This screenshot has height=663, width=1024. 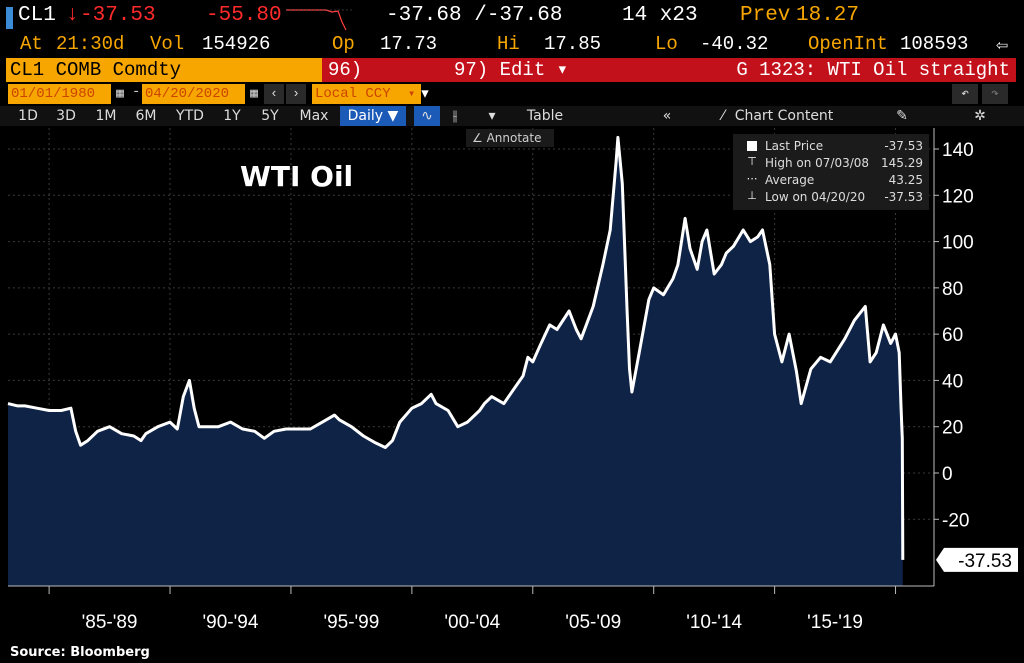 I want to click on gear-icon: ✲, so click(x=980, y=116).